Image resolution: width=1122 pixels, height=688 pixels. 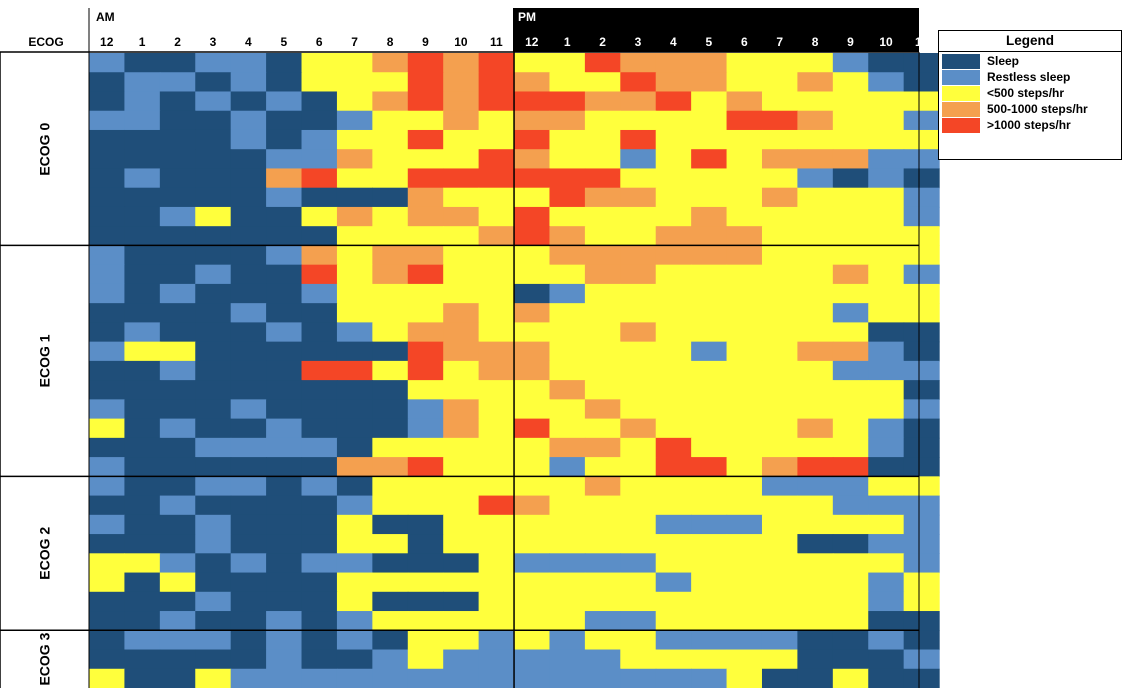 What do you see at coordinates (390, 42) in the screenshot?
I see `hour-label-am-8: 8` at bounding box center [390, 42].